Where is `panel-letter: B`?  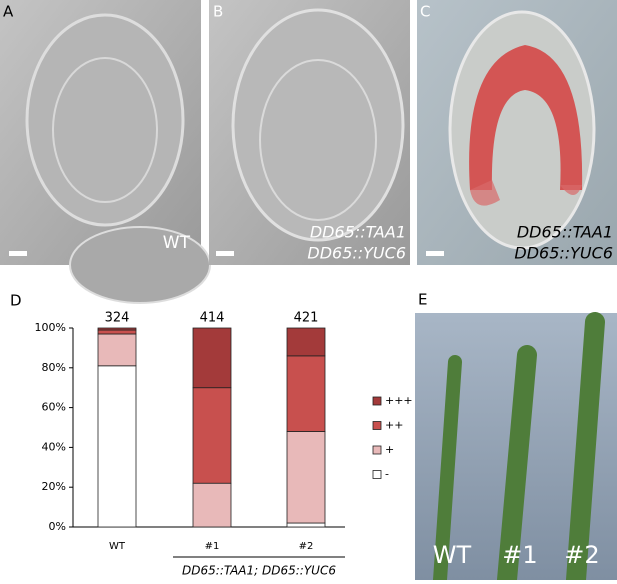
panel-letter: B is located at coordinates (218, 12).